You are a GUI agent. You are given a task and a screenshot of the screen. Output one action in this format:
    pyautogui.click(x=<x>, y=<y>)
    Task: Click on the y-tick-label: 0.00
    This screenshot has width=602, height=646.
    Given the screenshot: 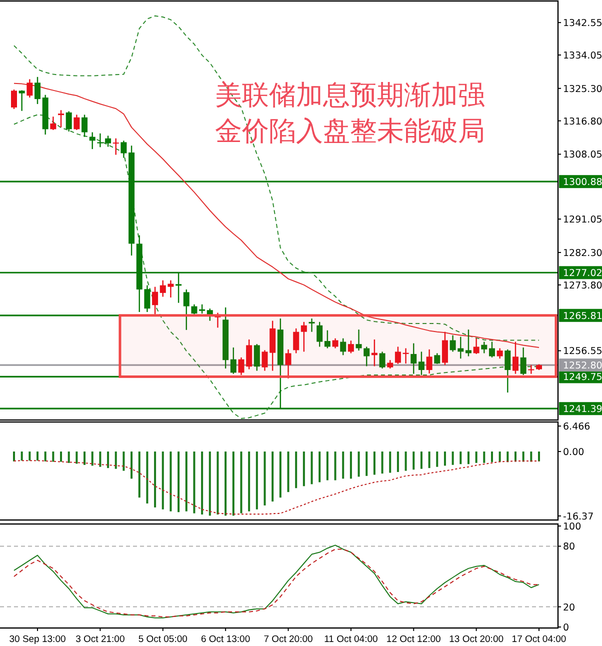 What is the action you would take?
    pyautogui.click(x=573, y=452)
    